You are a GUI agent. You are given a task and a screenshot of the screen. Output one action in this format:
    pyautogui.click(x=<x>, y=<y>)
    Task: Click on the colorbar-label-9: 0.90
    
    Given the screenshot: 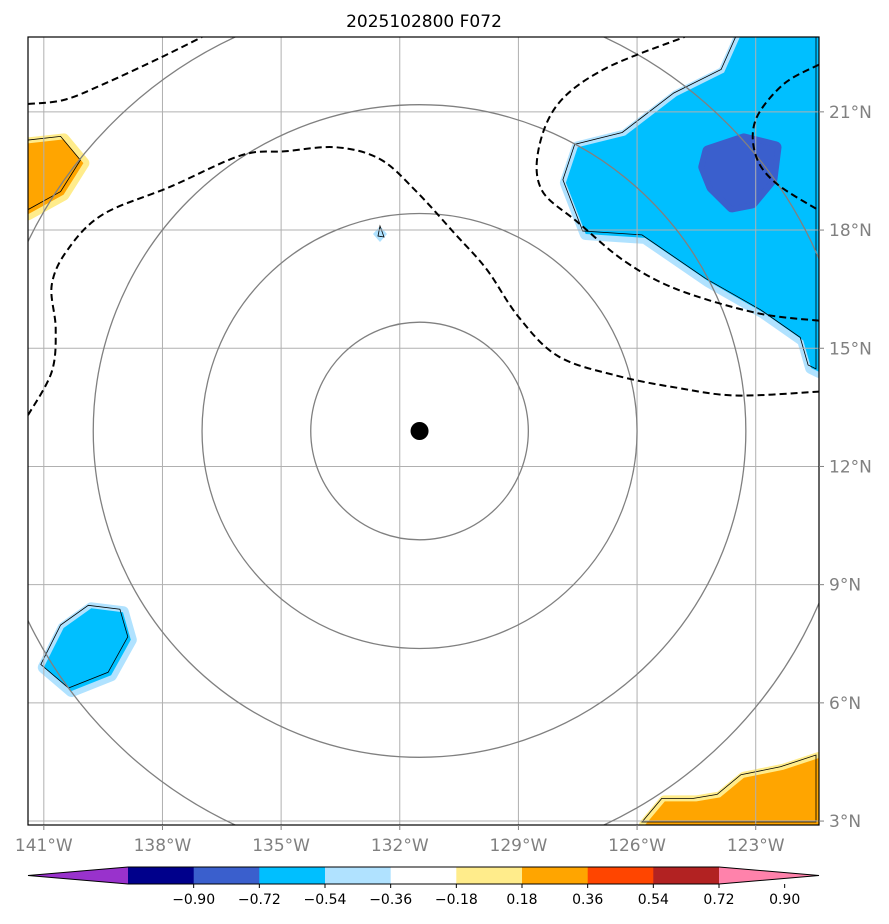 What is the action you would take?
    pyautogui.click(x=784, y=900)
    